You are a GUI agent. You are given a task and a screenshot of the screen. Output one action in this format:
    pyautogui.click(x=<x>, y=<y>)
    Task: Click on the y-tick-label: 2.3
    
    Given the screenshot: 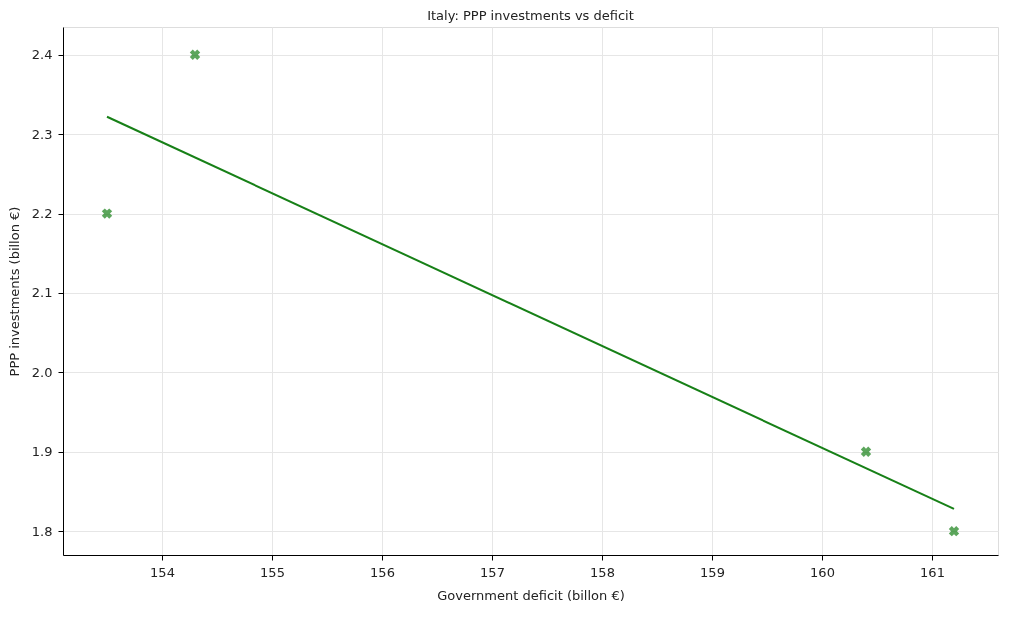 What is the action you would take?
    pyautogui.click(x=42, y=134)
    